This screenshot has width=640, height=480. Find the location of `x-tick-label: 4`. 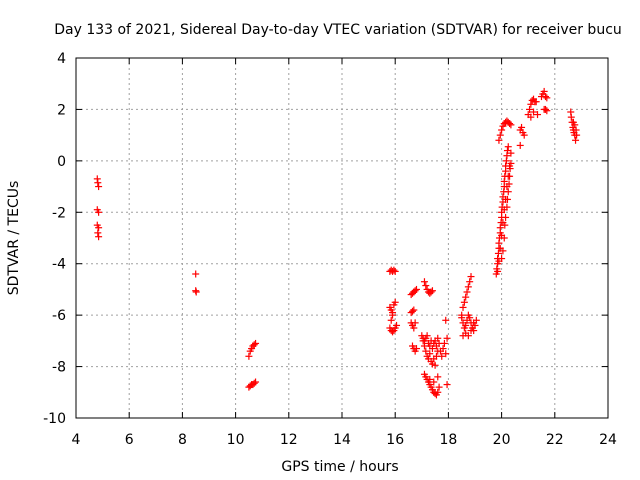

x-tick-label: 4 is located at coordinates (76, 440).